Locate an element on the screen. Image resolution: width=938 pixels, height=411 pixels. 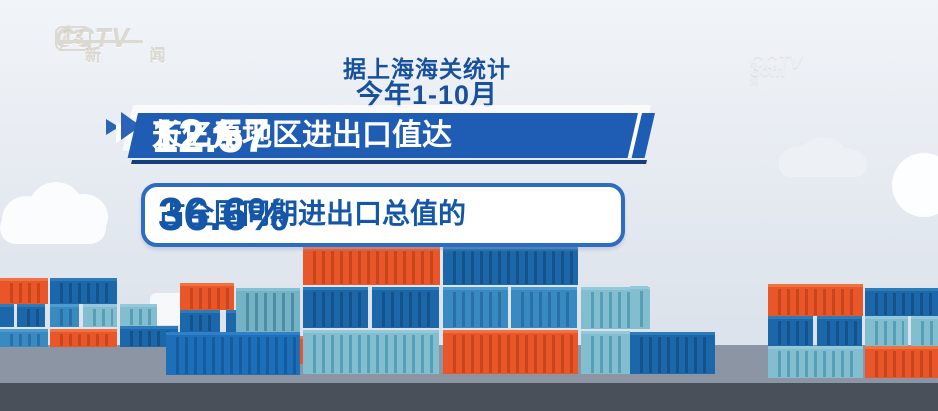
banner-unit-text: 万亿元 is located at coordinates (197, 135).